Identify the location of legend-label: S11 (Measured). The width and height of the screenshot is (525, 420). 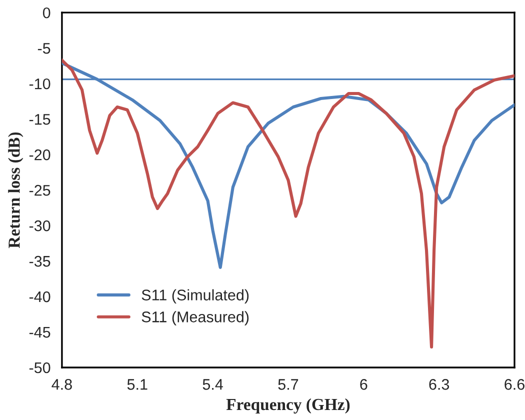
(195, 318).